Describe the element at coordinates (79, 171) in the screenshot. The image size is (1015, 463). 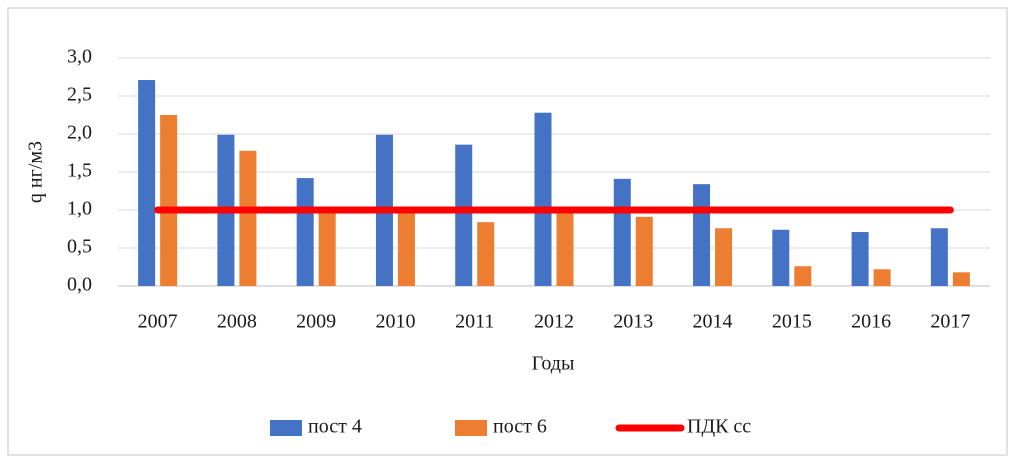
I see `y-tick-label: 1,5` at that location.